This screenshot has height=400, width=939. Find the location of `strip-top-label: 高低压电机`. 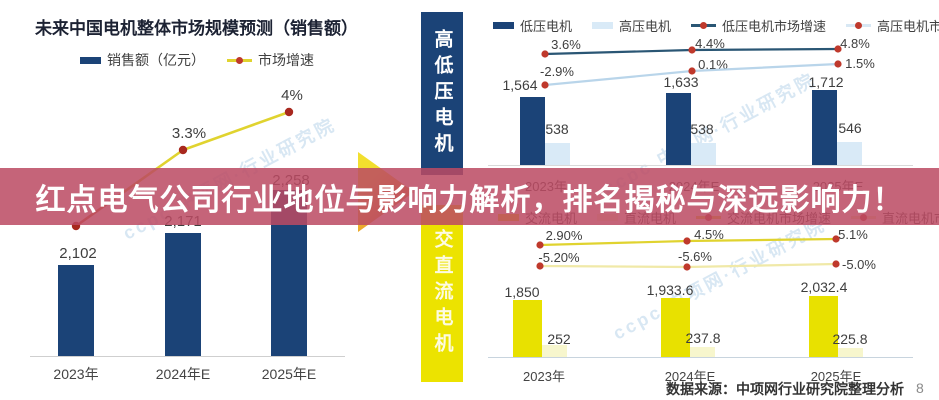

strip-top-label: 高低压电机 is located at coordinates (442, 93).